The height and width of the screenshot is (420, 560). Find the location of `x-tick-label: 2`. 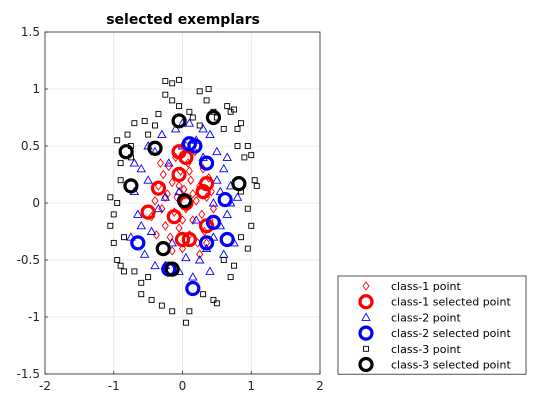

x-tick-label: 2 is located at coordinates (320, 386).